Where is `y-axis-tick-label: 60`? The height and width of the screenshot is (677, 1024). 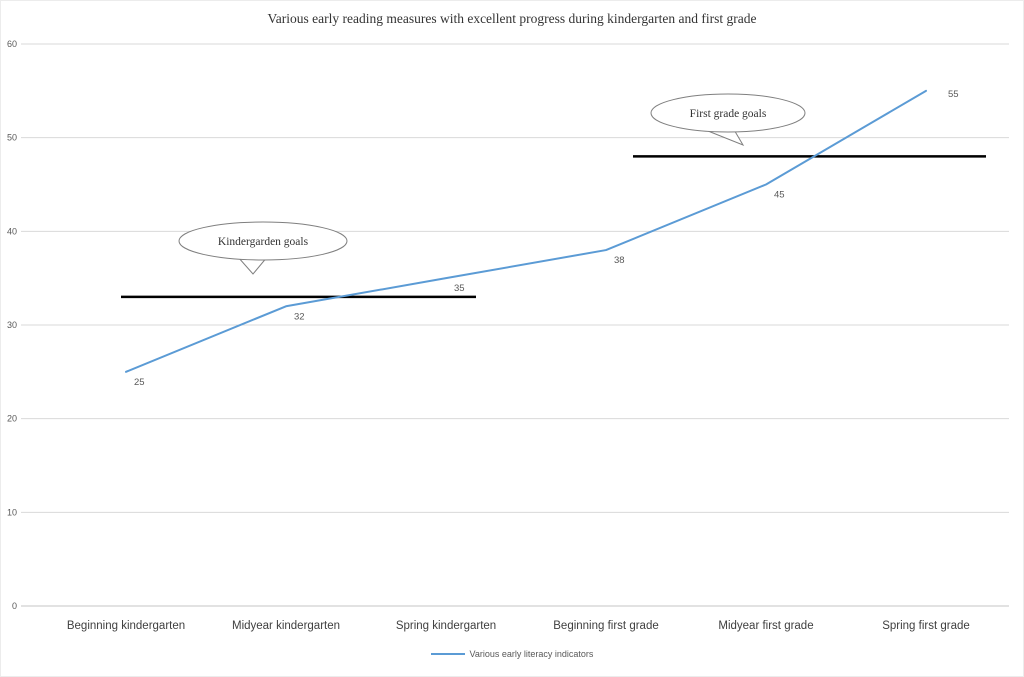
y-axis-tick-label: 60 is located at coordinates (12, 44).